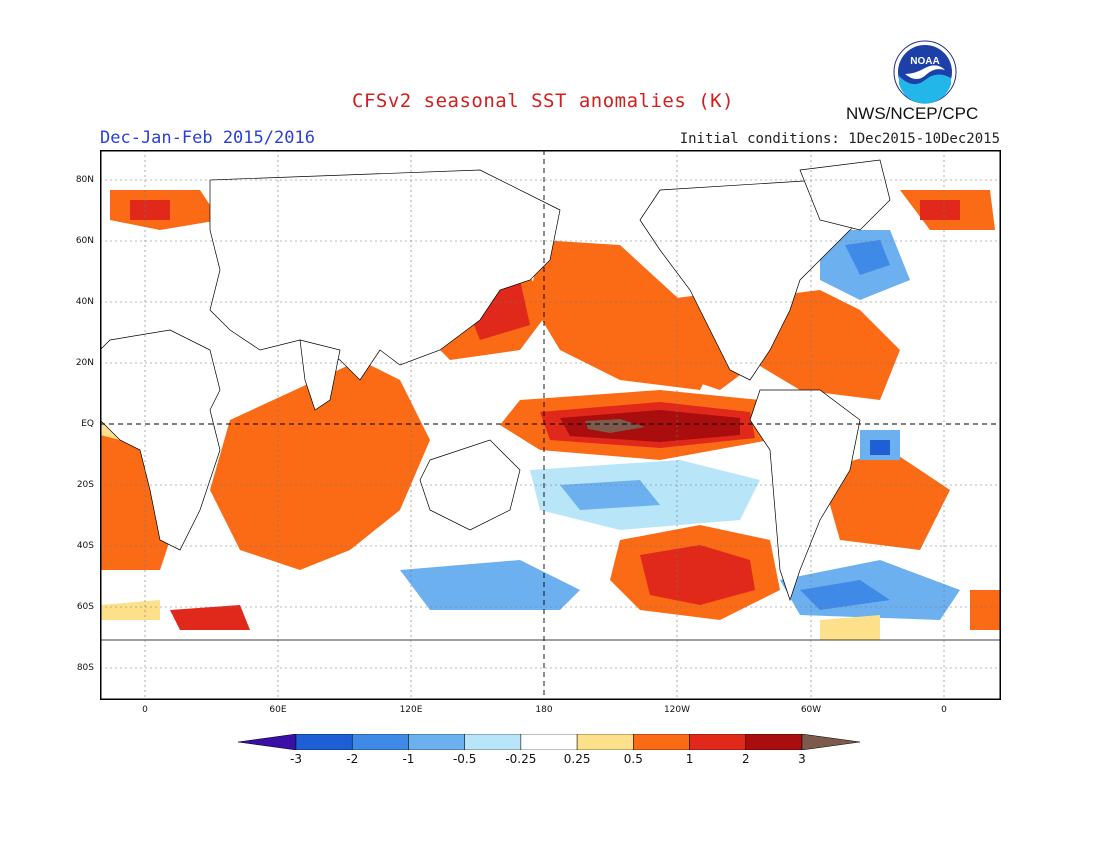 The width and height of the screenshot is (1100, 850). Describe the element at coordinates (411, 710) in the screenshot. I see `lon-label: 120E` at that location.